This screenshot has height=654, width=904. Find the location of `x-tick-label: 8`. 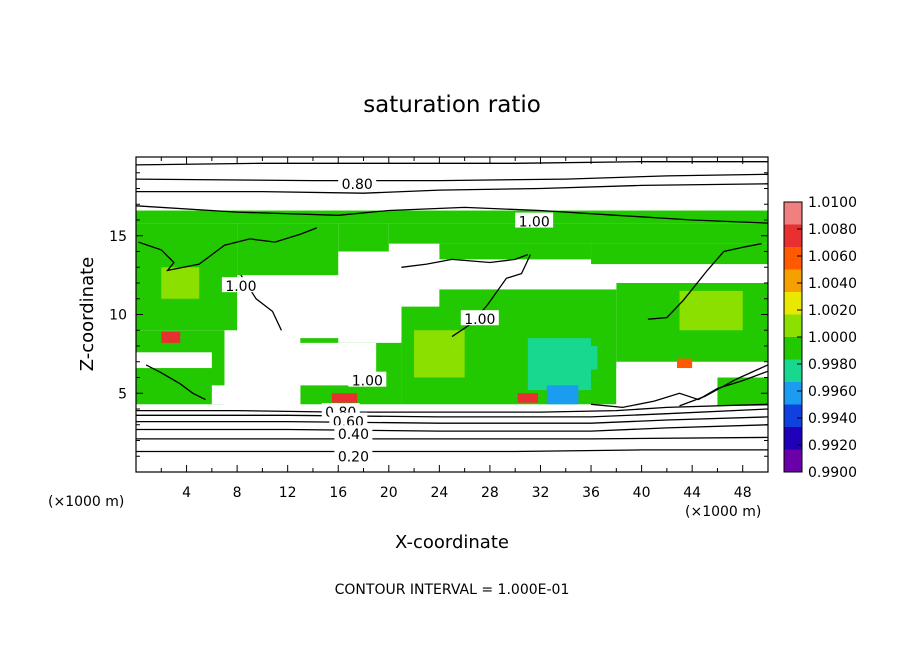

x-tick-label: 8 is located at coordinates (237, 493).